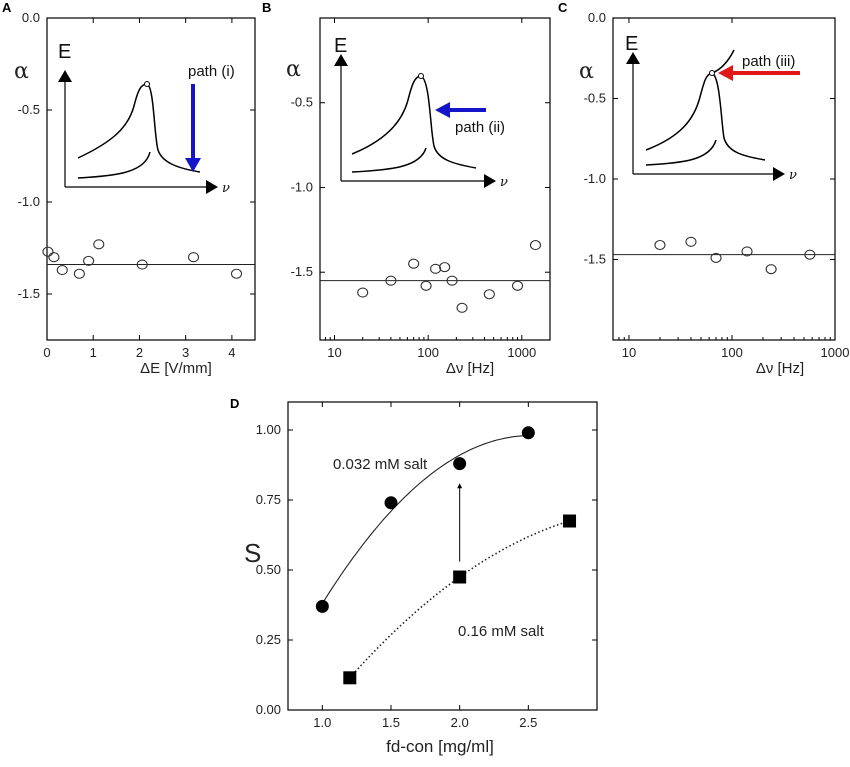  What do you see at coordinates (428, 352) in the screenshot?
I see `panel-b-xtick-label: 100` at bounding box center [428, 352].